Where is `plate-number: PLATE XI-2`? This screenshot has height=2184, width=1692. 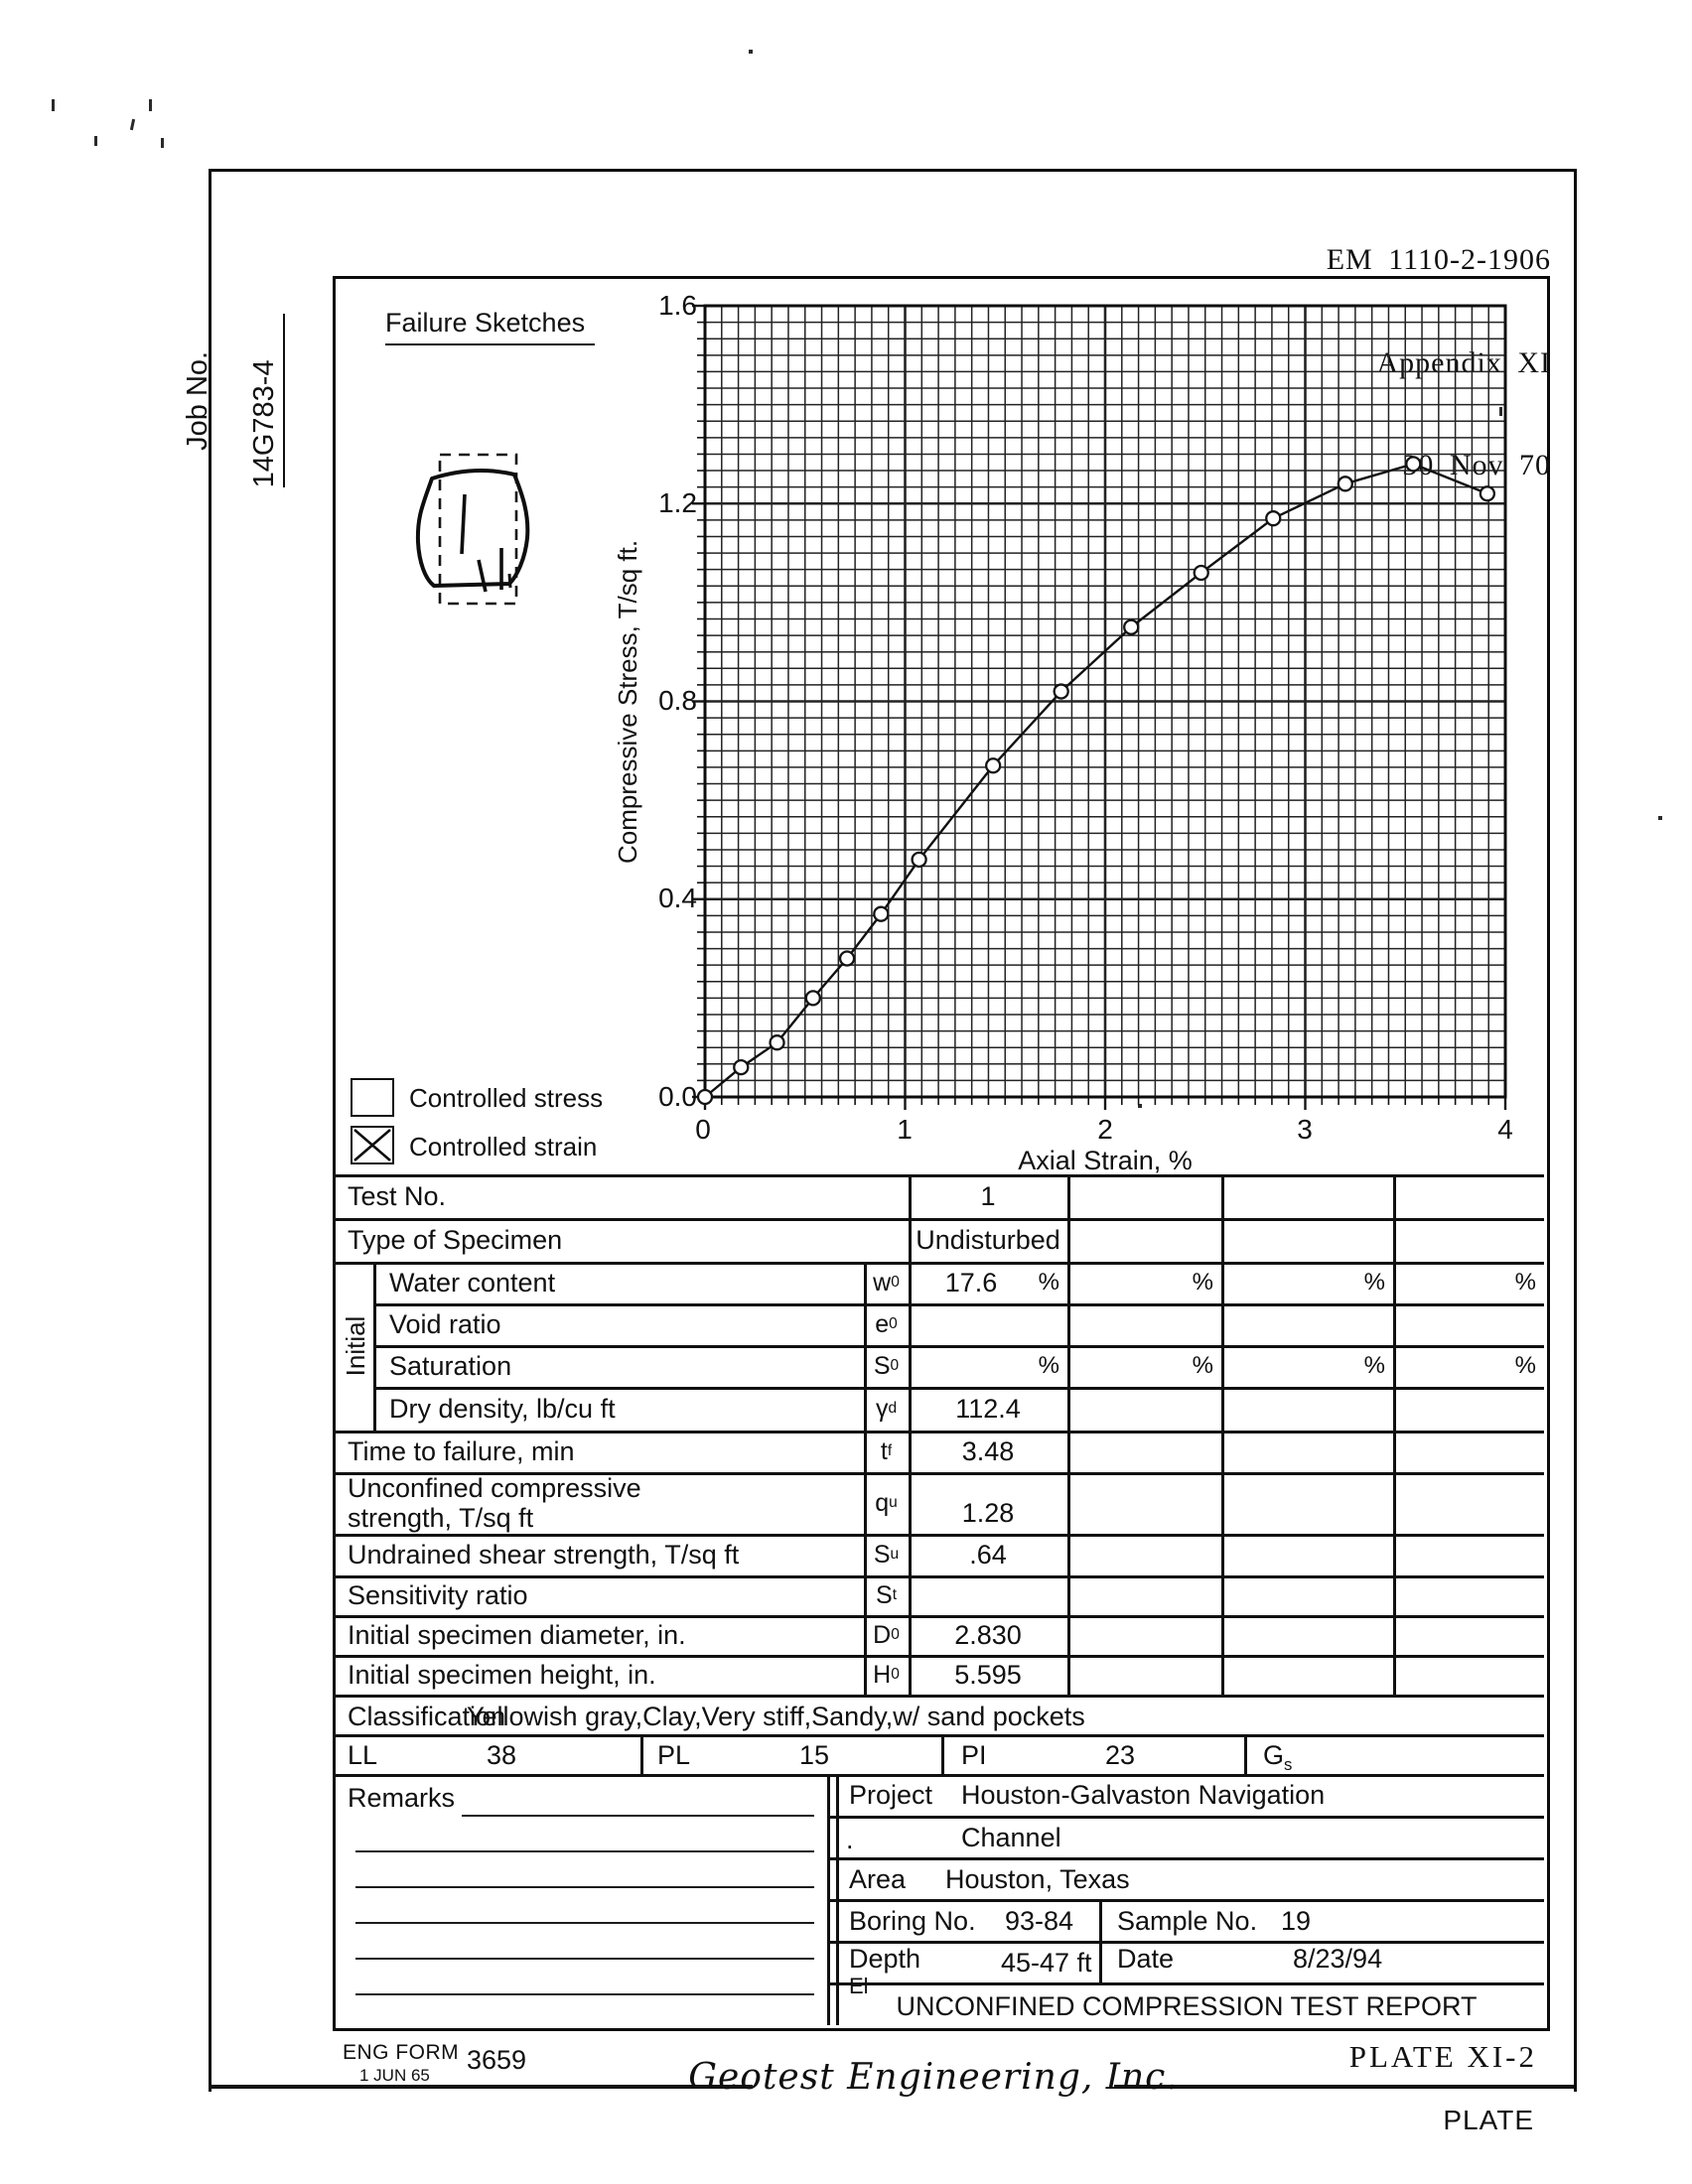 plate-number: PLATE XI-2 is located at coordinates (1442, 2056).